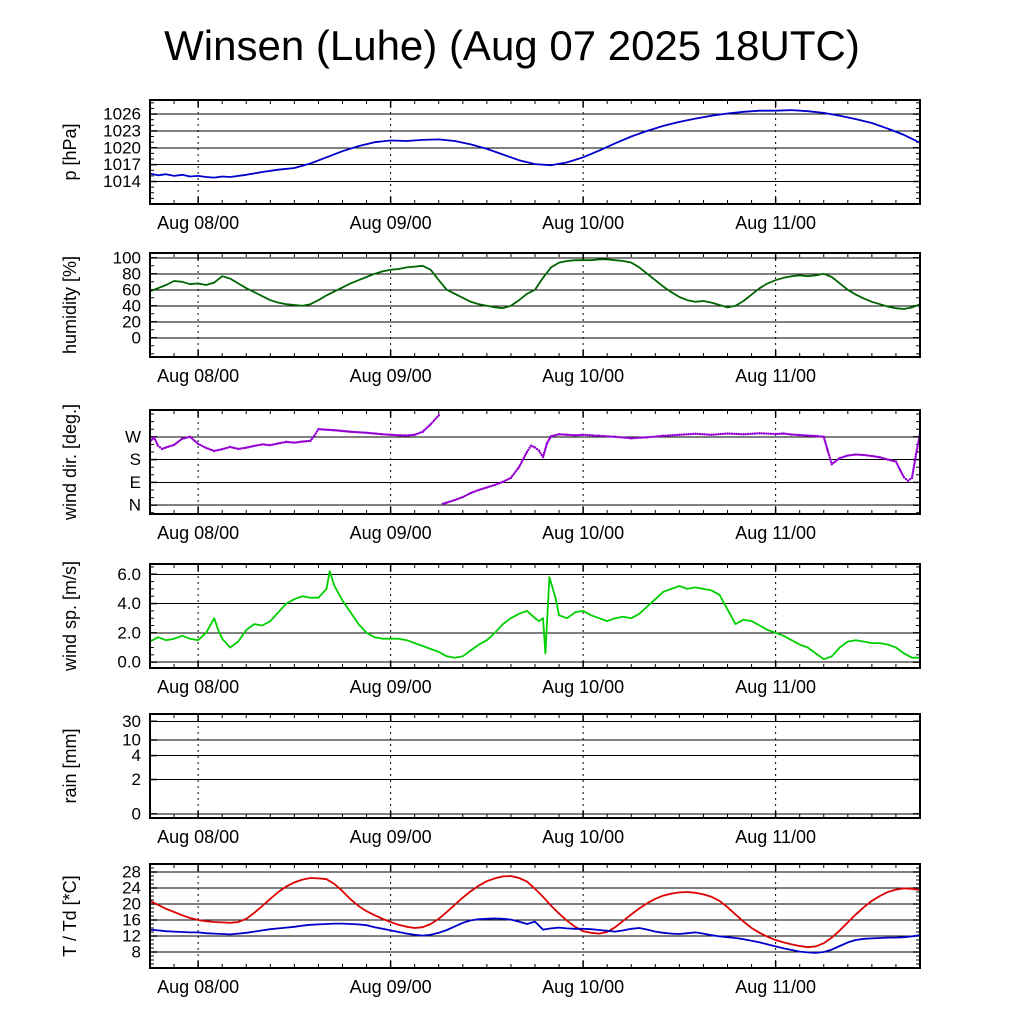 The width and height of the screenshot is (1024, 1024). I want to click on y-tick-label: 100, so click(127, 257).